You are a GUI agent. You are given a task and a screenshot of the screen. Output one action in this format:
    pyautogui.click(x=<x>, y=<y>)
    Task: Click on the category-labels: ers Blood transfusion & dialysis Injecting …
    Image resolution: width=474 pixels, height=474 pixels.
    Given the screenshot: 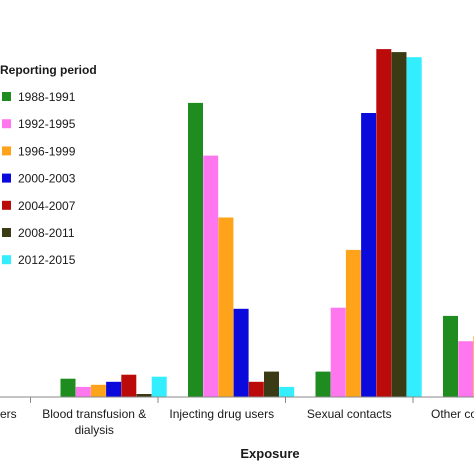 What is the action you would take?
    pyautogui.click(x=237, y=422)
    